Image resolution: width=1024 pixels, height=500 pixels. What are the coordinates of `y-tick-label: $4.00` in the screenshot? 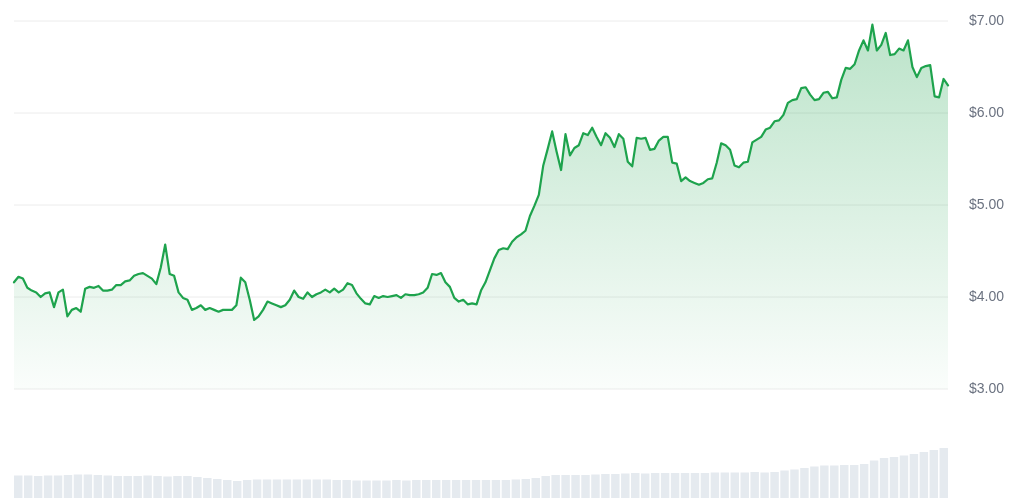 It's located at (986, 295).